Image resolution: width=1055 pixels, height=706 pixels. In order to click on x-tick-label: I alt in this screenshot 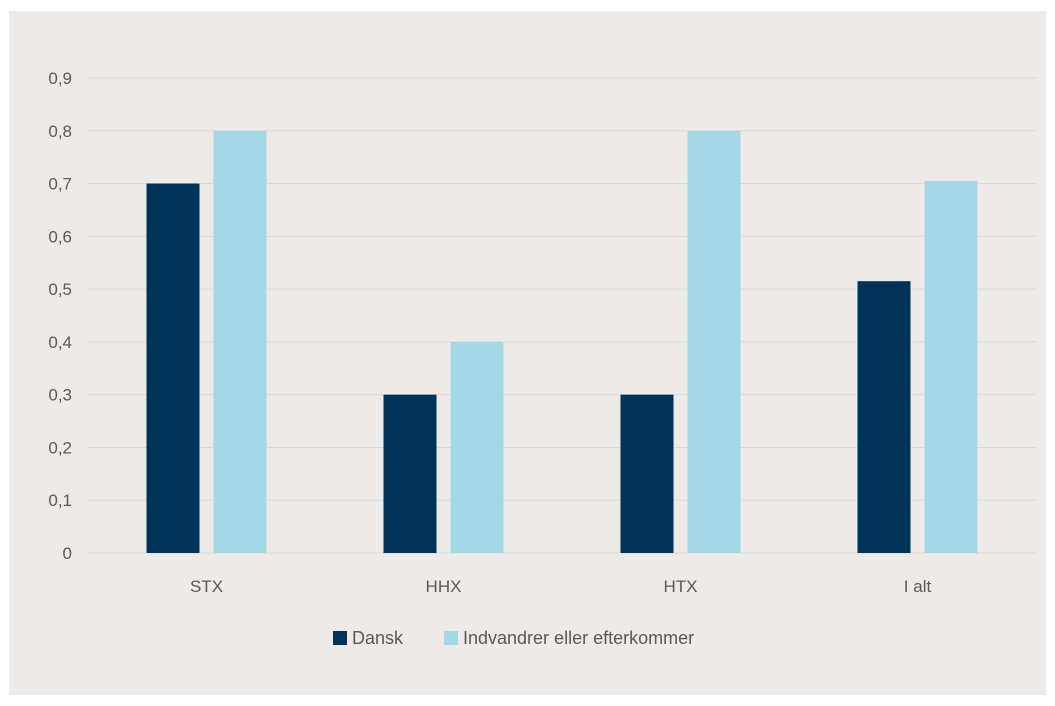, I will do `click(918, 586)`.